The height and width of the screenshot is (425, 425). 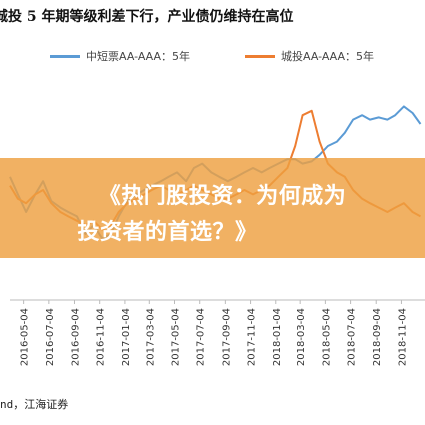 I want to click on chart-title: 城投 5 年期等级利差下行，产业债仍维持在高位, so click(x=147, y=17).